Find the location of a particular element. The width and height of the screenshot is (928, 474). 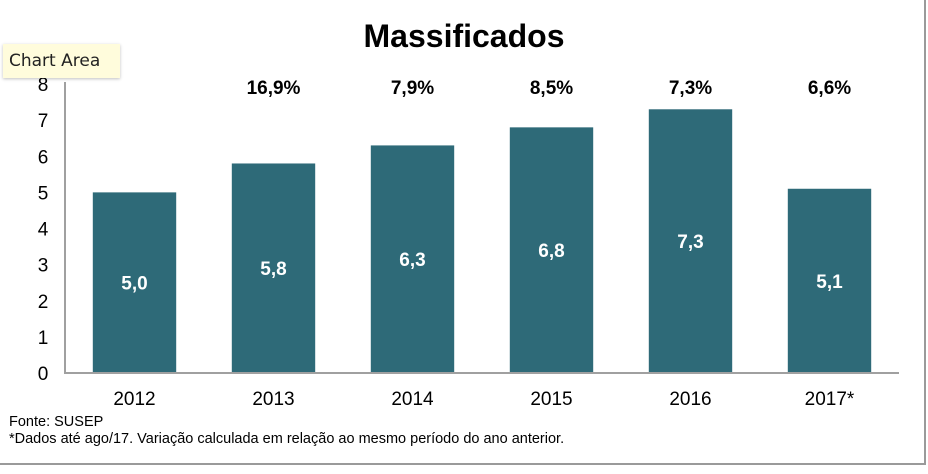

growth-labels: 16,9% 7,9% 8,5% 7,3% 6,6% is located at coordinates (549, 88).